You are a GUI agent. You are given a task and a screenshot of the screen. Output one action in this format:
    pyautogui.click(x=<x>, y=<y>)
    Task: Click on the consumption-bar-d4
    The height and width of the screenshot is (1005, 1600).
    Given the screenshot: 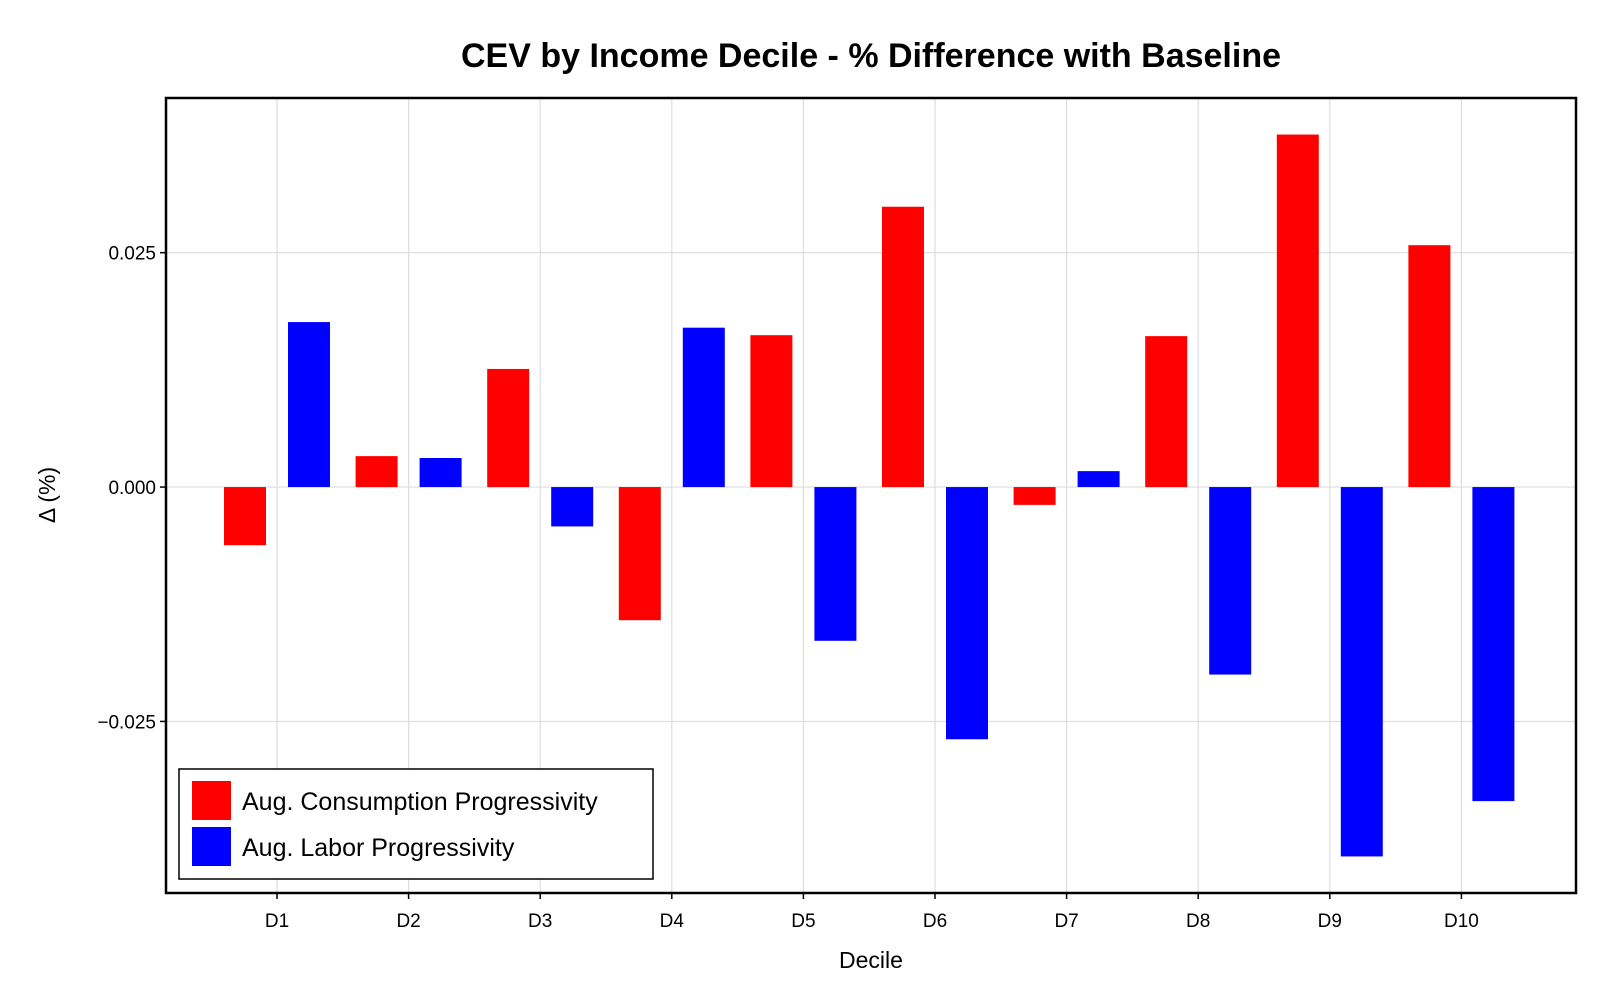 What is the action you would take?
    pyautogui.click(x=639, y=554)
    